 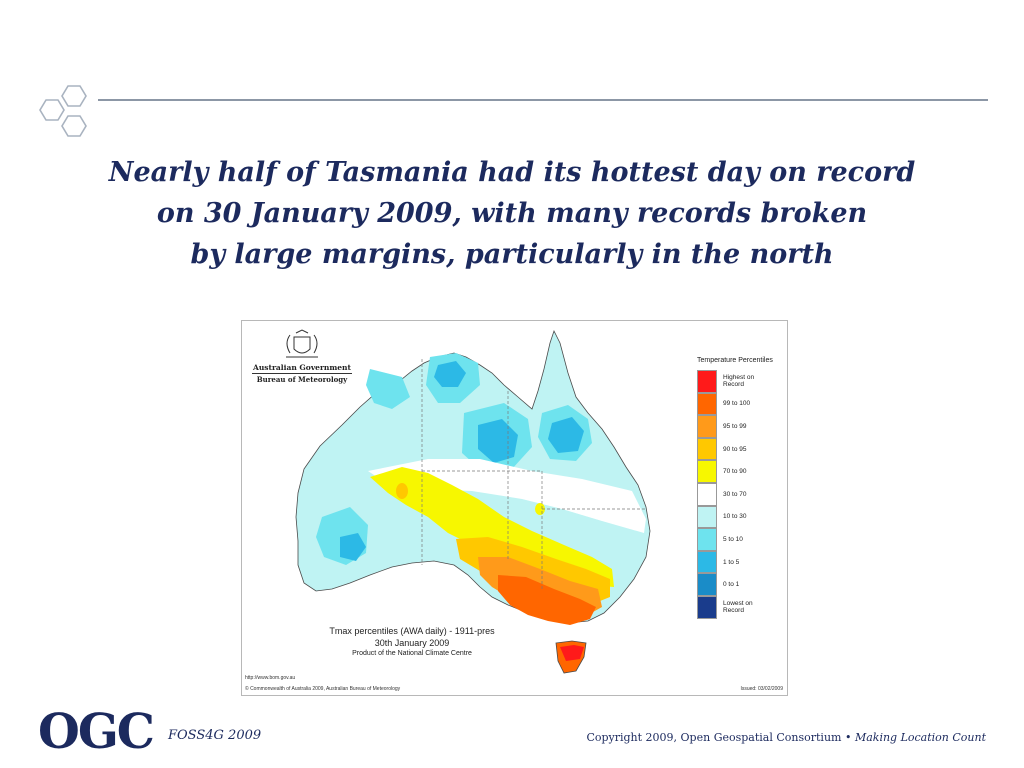 I want to click on legend-item: 70 to 90, so click(x=741, y=471).